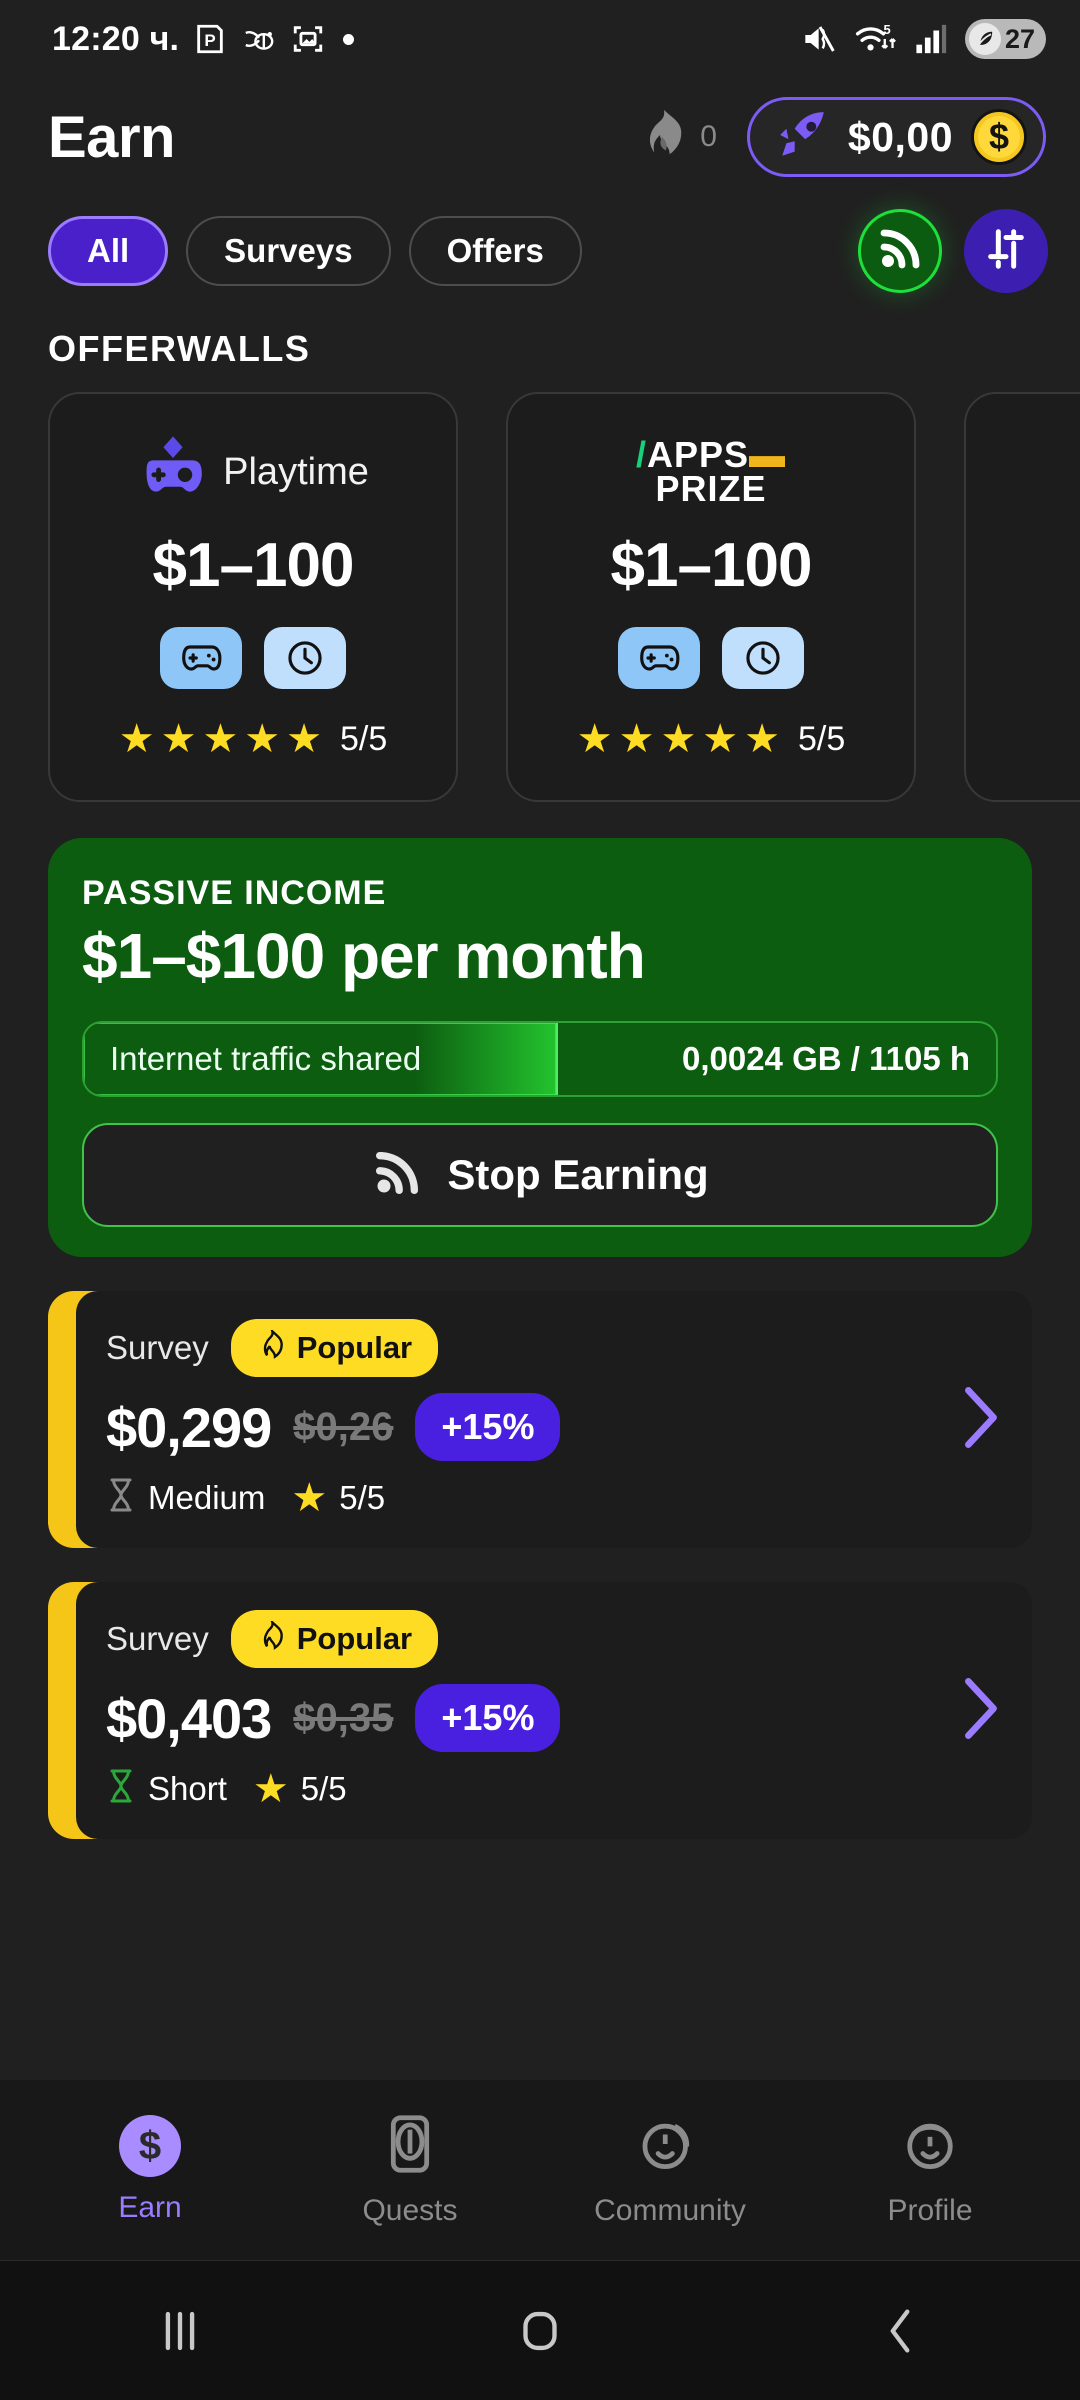 The width and height of the screenshot is (1080, 2400). What do you see at coordinates (343, 1717) in the screenshot?
I see `survey-old-price: $0,35` at bounding box center [343, 1717].